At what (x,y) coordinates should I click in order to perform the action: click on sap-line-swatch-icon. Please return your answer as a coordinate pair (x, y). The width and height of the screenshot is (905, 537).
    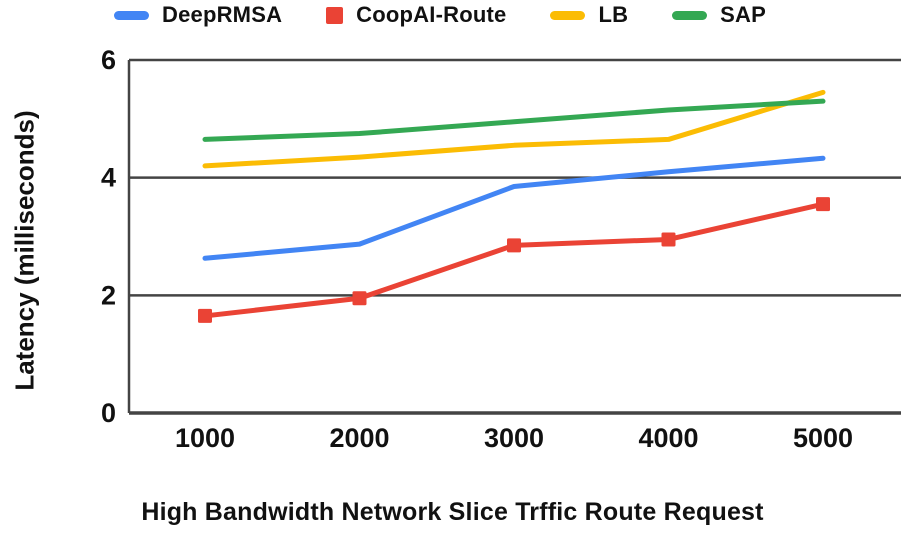
    Looking at the image, I should click on (690, 15).